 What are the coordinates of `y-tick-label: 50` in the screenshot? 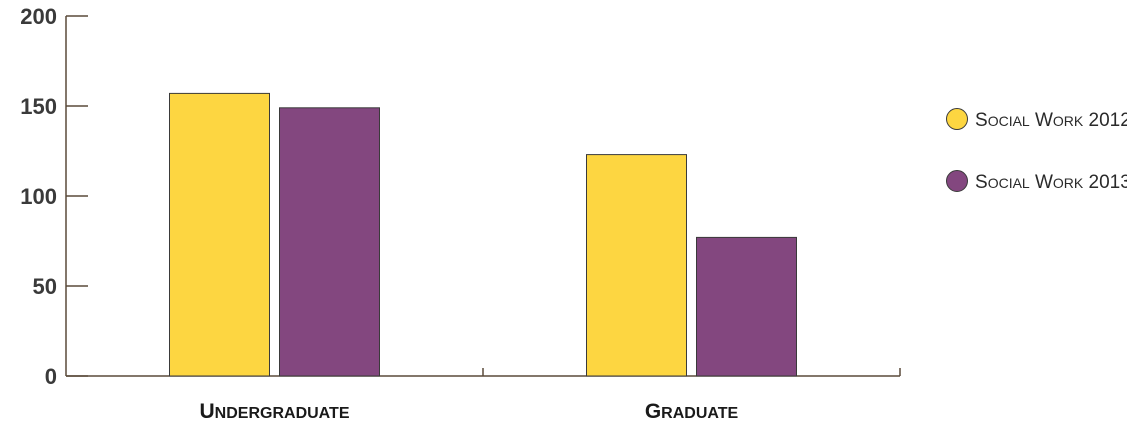 It's located at (45, 286).